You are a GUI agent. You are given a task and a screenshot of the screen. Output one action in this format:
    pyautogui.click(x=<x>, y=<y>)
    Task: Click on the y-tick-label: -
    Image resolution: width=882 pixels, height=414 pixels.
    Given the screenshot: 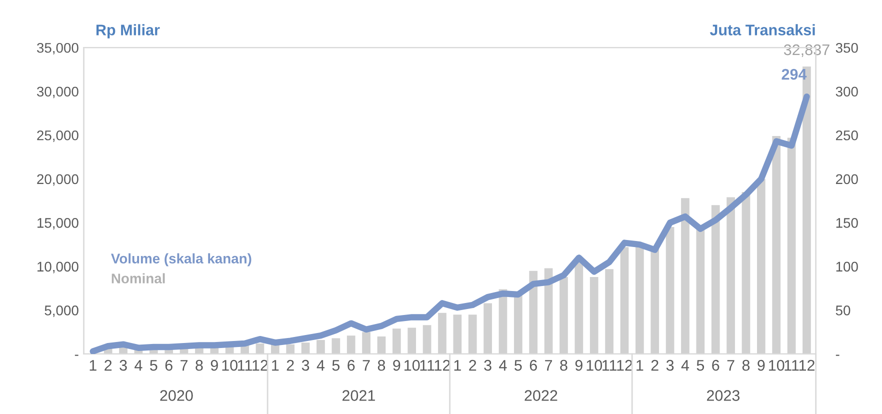 What is the action you would take?
    pyautogui.click(x=76, y=355)
    